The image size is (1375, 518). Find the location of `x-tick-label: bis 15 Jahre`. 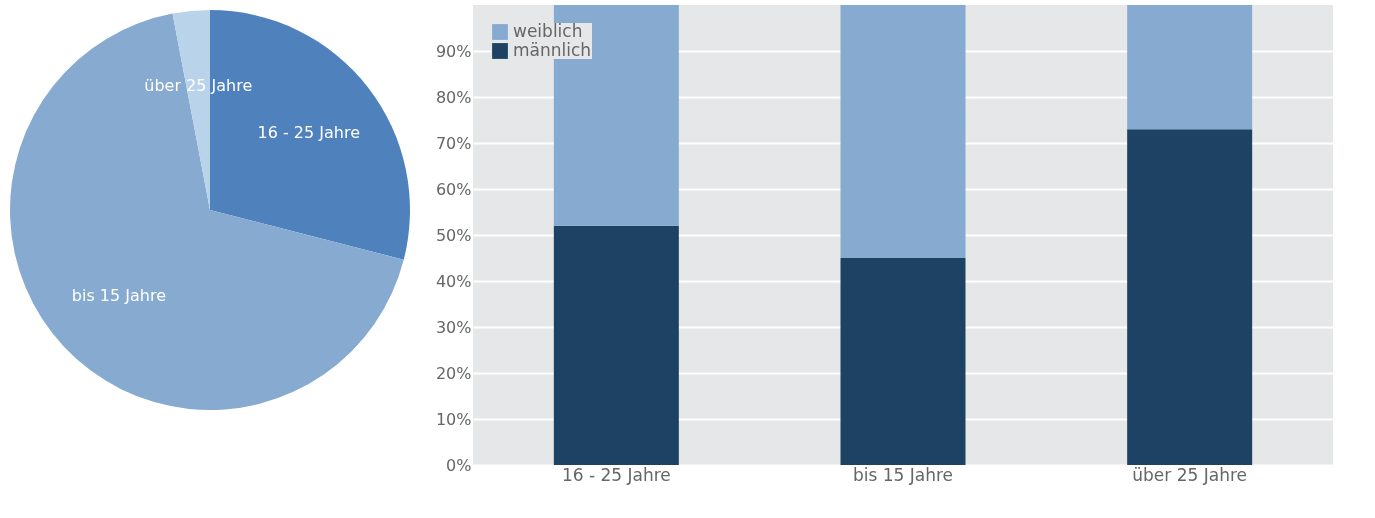

x-tick-label: bis 15 Jahre is located at coordinates (903, 474).